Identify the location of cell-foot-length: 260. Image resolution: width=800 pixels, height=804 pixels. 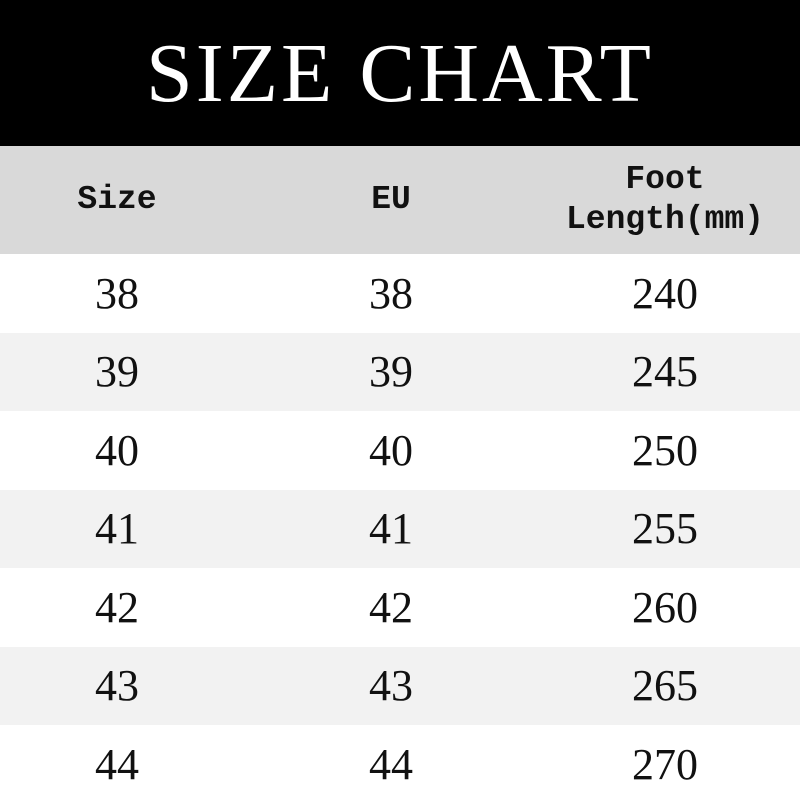
(665, 607).